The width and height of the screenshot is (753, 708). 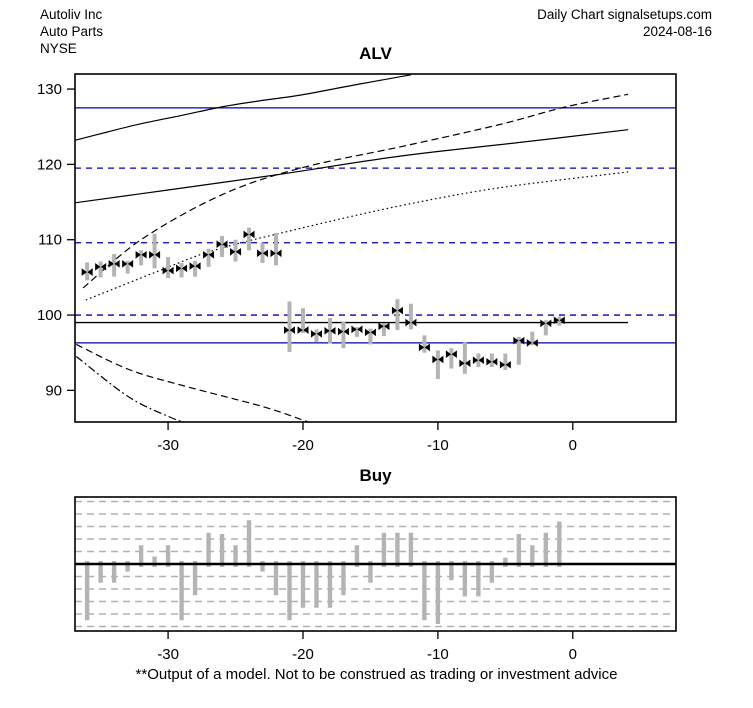 What do you see at coordinates (58, 48) in the screenshot?
I see `exchange-name: NYSE` at bounding box center [58, 48].